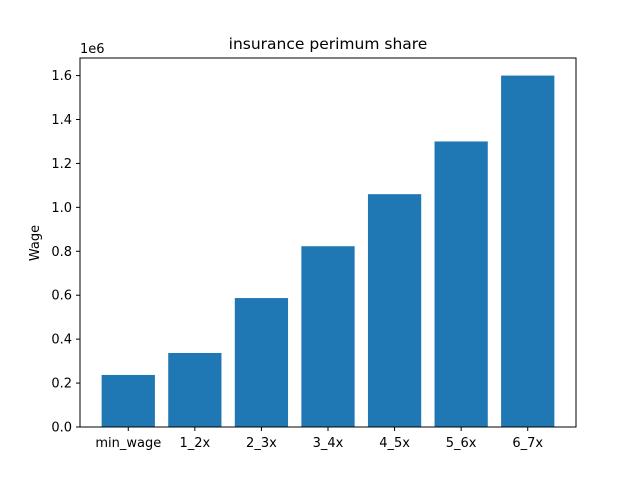 The width and height of the screenshot is (640, 480). What do you see at coordinates (195, 389) in the screenshot?
I see `bar-1_2x` at bounding box center [195, 389].